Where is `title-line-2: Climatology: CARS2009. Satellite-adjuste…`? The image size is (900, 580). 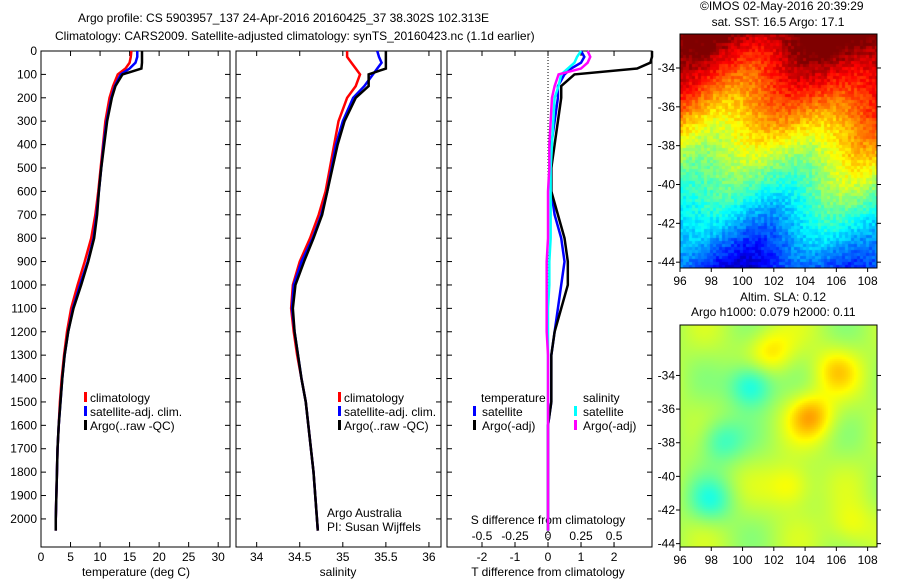
title-line-2: Climatology: CARS2009. Satellite-adjuste… is located at coordinates (295, 36).